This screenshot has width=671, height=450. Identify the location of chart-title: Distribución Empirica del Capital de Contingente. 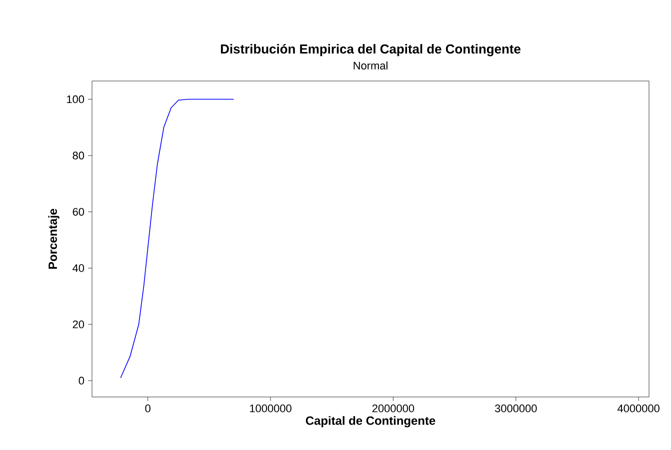
(370, 50).